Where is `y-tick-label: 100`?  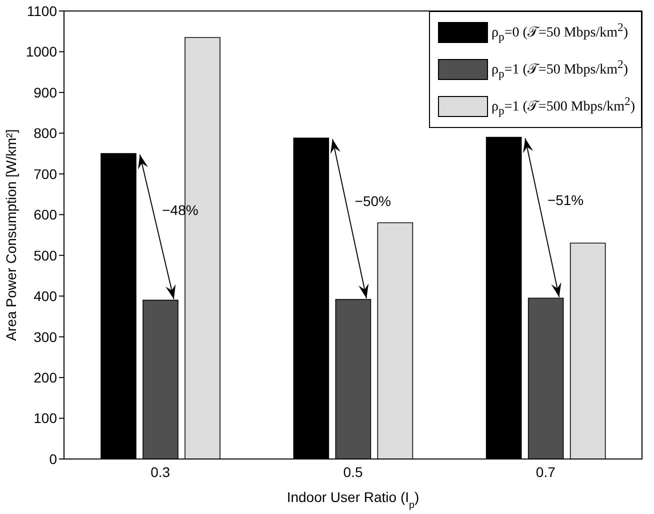 y-tick-label: 100 is located at coordinates (46, 418).